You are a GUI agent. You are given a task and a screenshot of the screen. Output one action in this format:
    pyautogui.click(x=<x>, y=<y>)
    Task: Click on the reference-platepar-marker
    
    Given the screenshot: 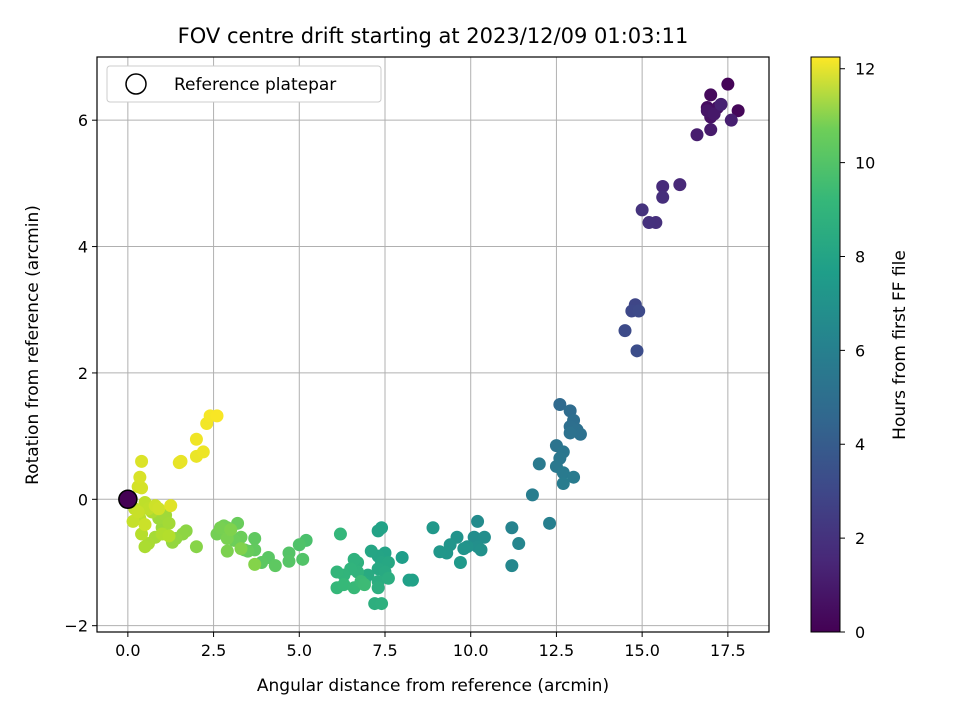 What is the action you would take?
    pyautogui.click(x=128, y=499)
    